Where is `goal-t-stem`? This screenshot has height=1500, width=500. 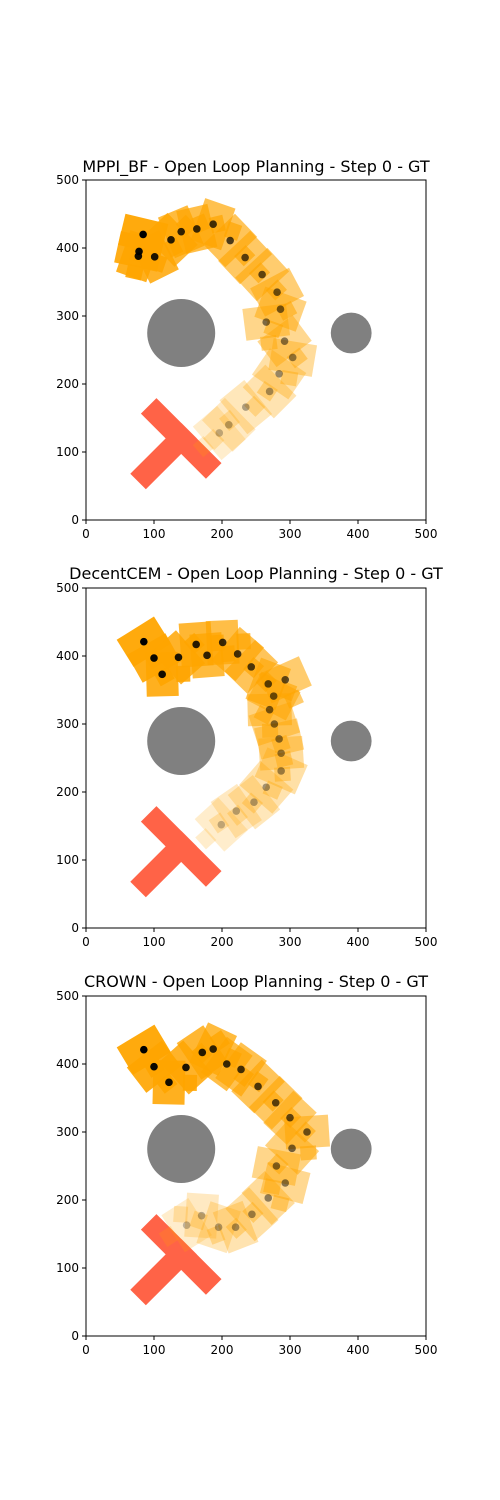
goal-t-stem is located at coordinates (163, 456).